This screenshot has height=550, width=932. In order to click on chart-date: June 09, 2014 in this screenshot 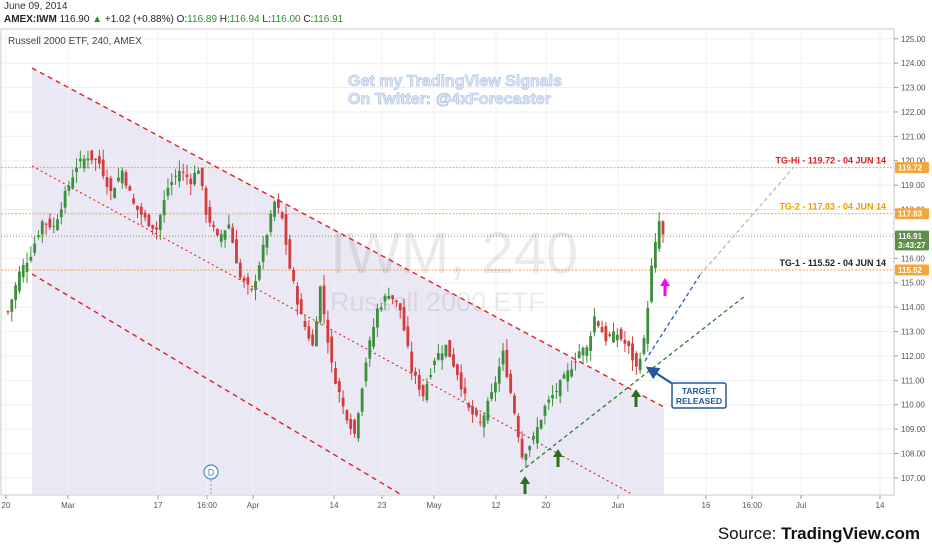, I will do `click(36, 6)`.